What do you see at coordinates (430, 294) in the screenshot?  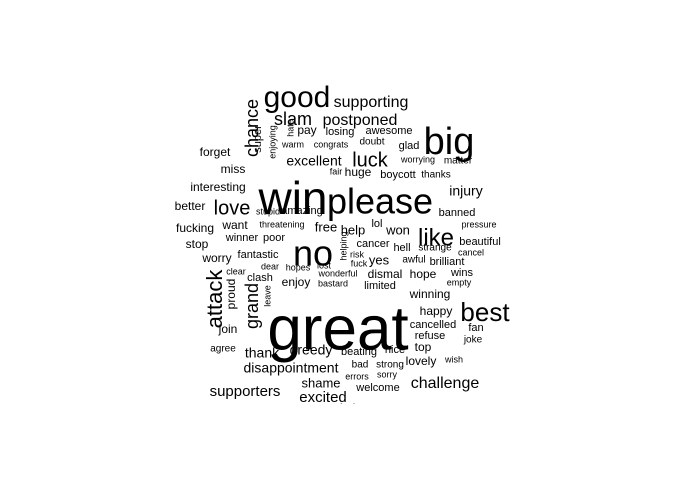 I see `word-winning: winning` at bounding box center [430, 294].